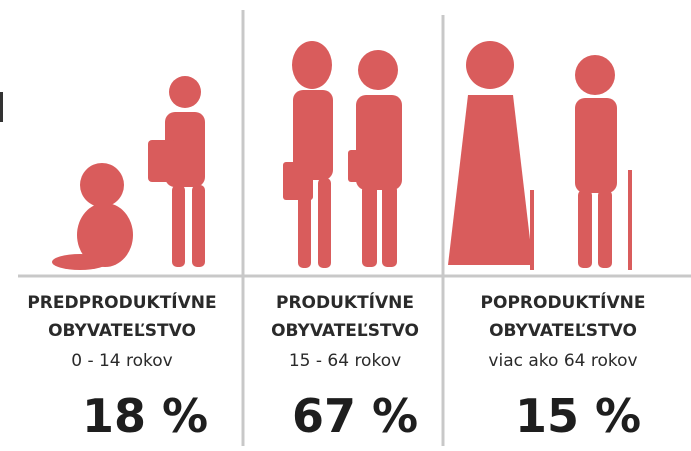  I want to click on share: 67 %, so click(355, 416).